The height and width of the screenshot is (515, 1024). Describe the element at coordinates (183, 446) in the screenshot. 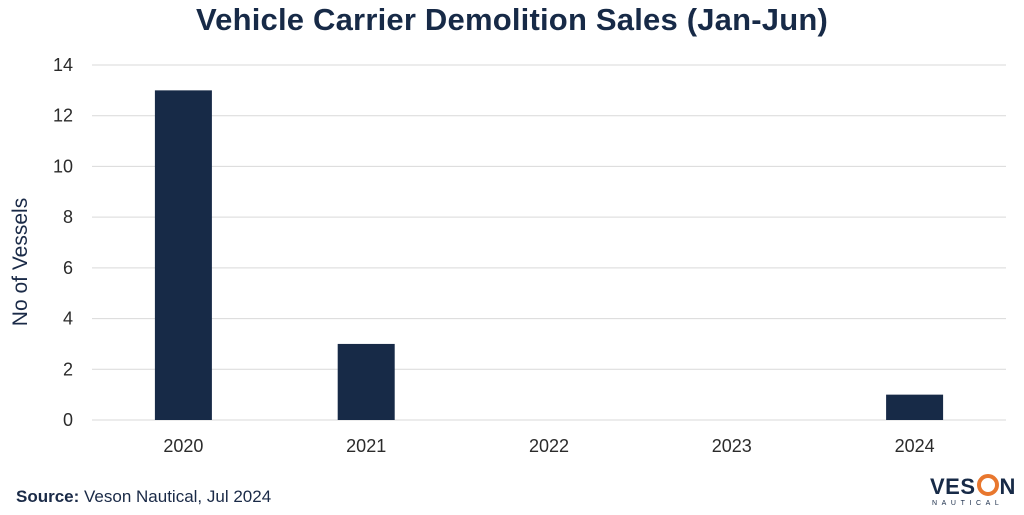

I see `x-tick-label-2020: 2020` at that location.